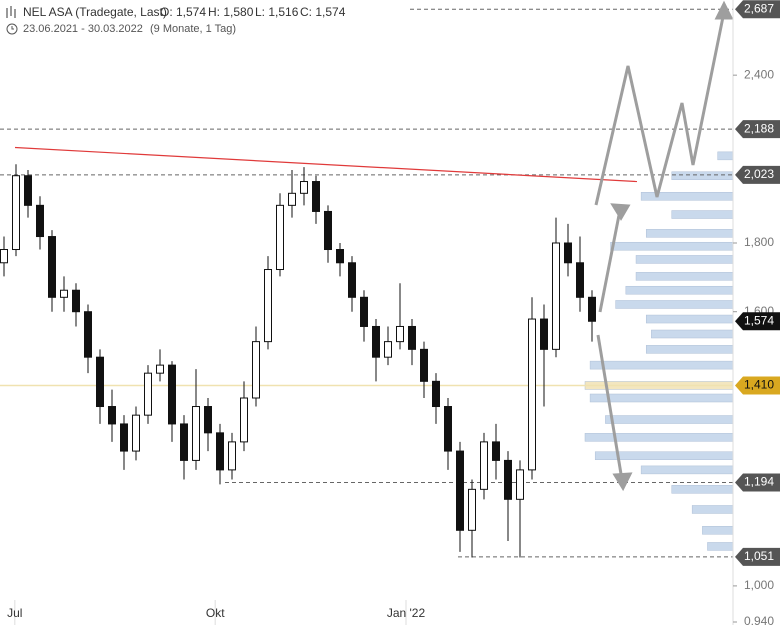 This screenshot has width=780, height=625. I want to click on y-tick-label: 1,800, so click(759, 242).